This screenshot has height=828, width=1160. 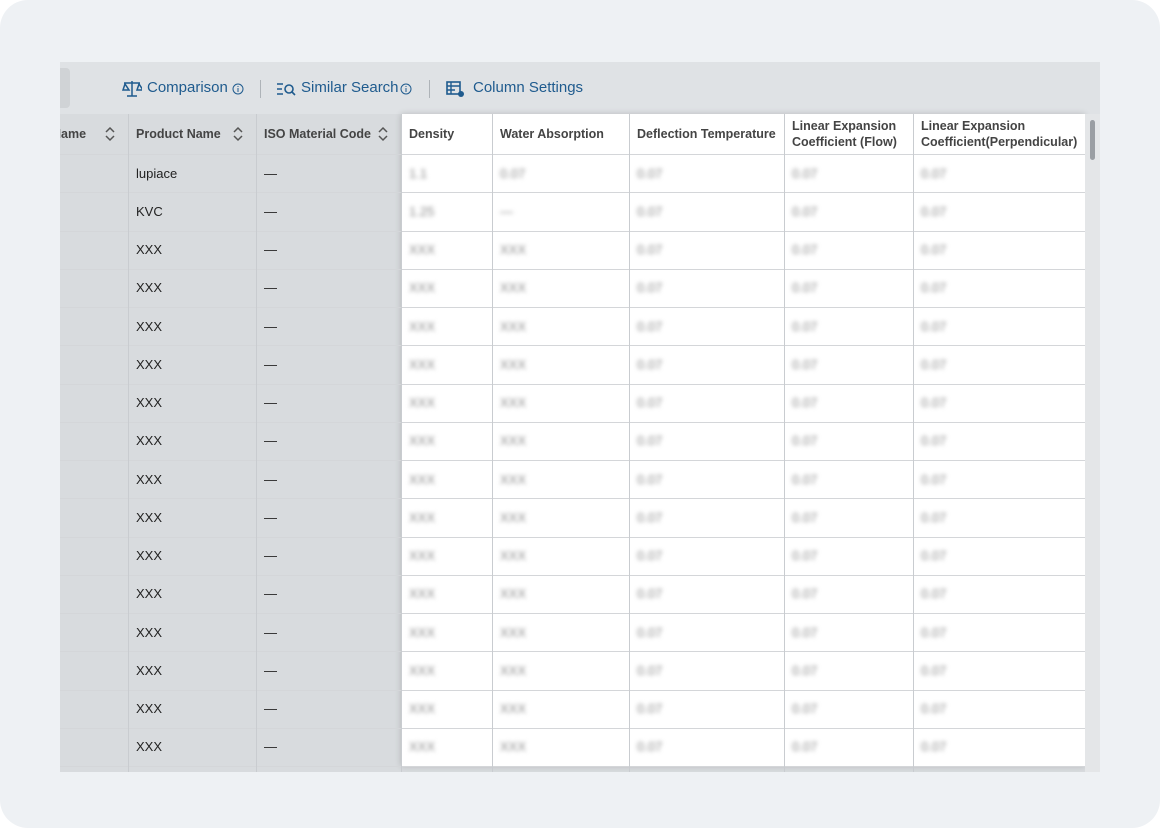 What do you see at coordinates (132, 89) in the screenshot?
I see `comparison-icon` at bounding box center [132, 89].